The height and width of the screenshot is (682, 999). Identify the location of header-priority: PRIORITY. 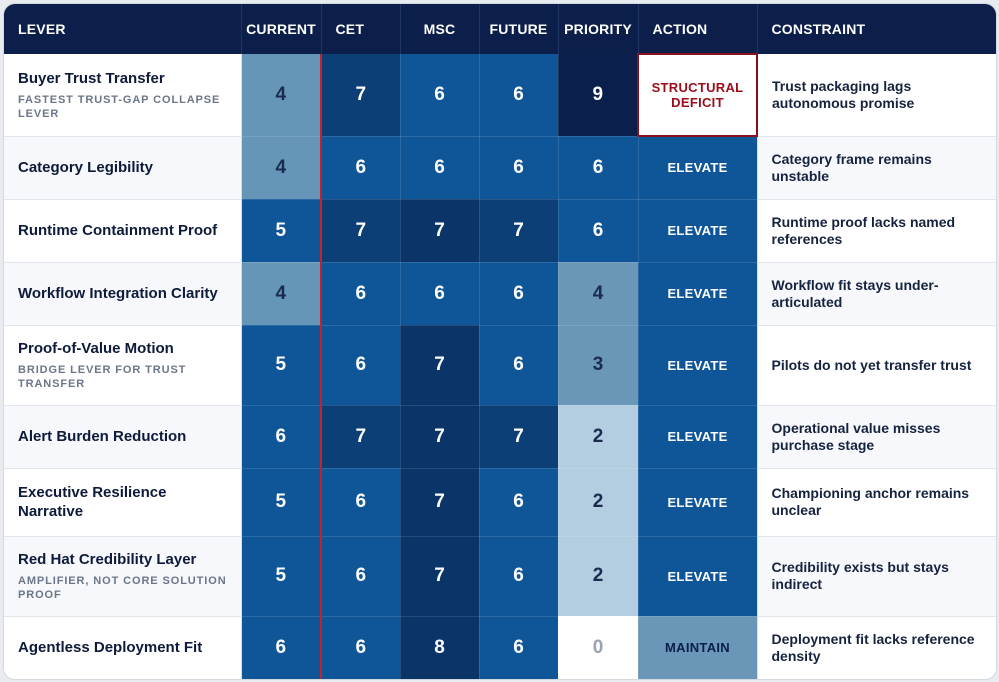
(598, 29).